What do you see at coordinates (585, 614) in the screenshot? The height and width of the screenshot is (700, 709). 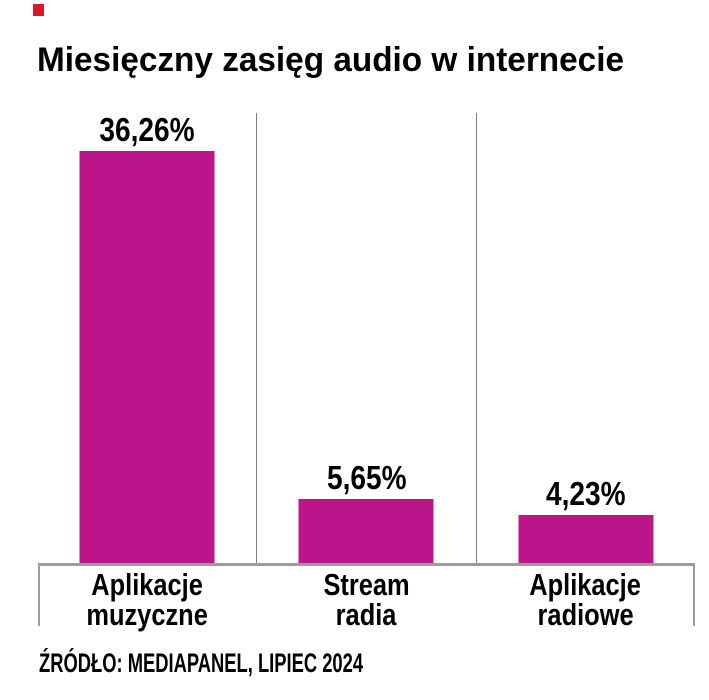 I see `category-label-line: radiowe` at bounding box center [585, 614].